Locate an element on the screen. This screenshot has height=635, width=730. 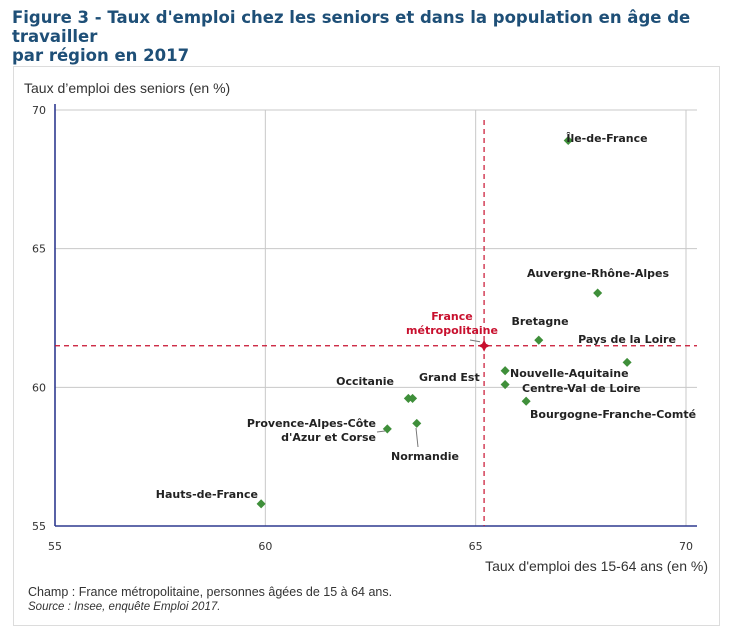
data-label-occitanie: Occitanie is located at coordinates (365, 381).